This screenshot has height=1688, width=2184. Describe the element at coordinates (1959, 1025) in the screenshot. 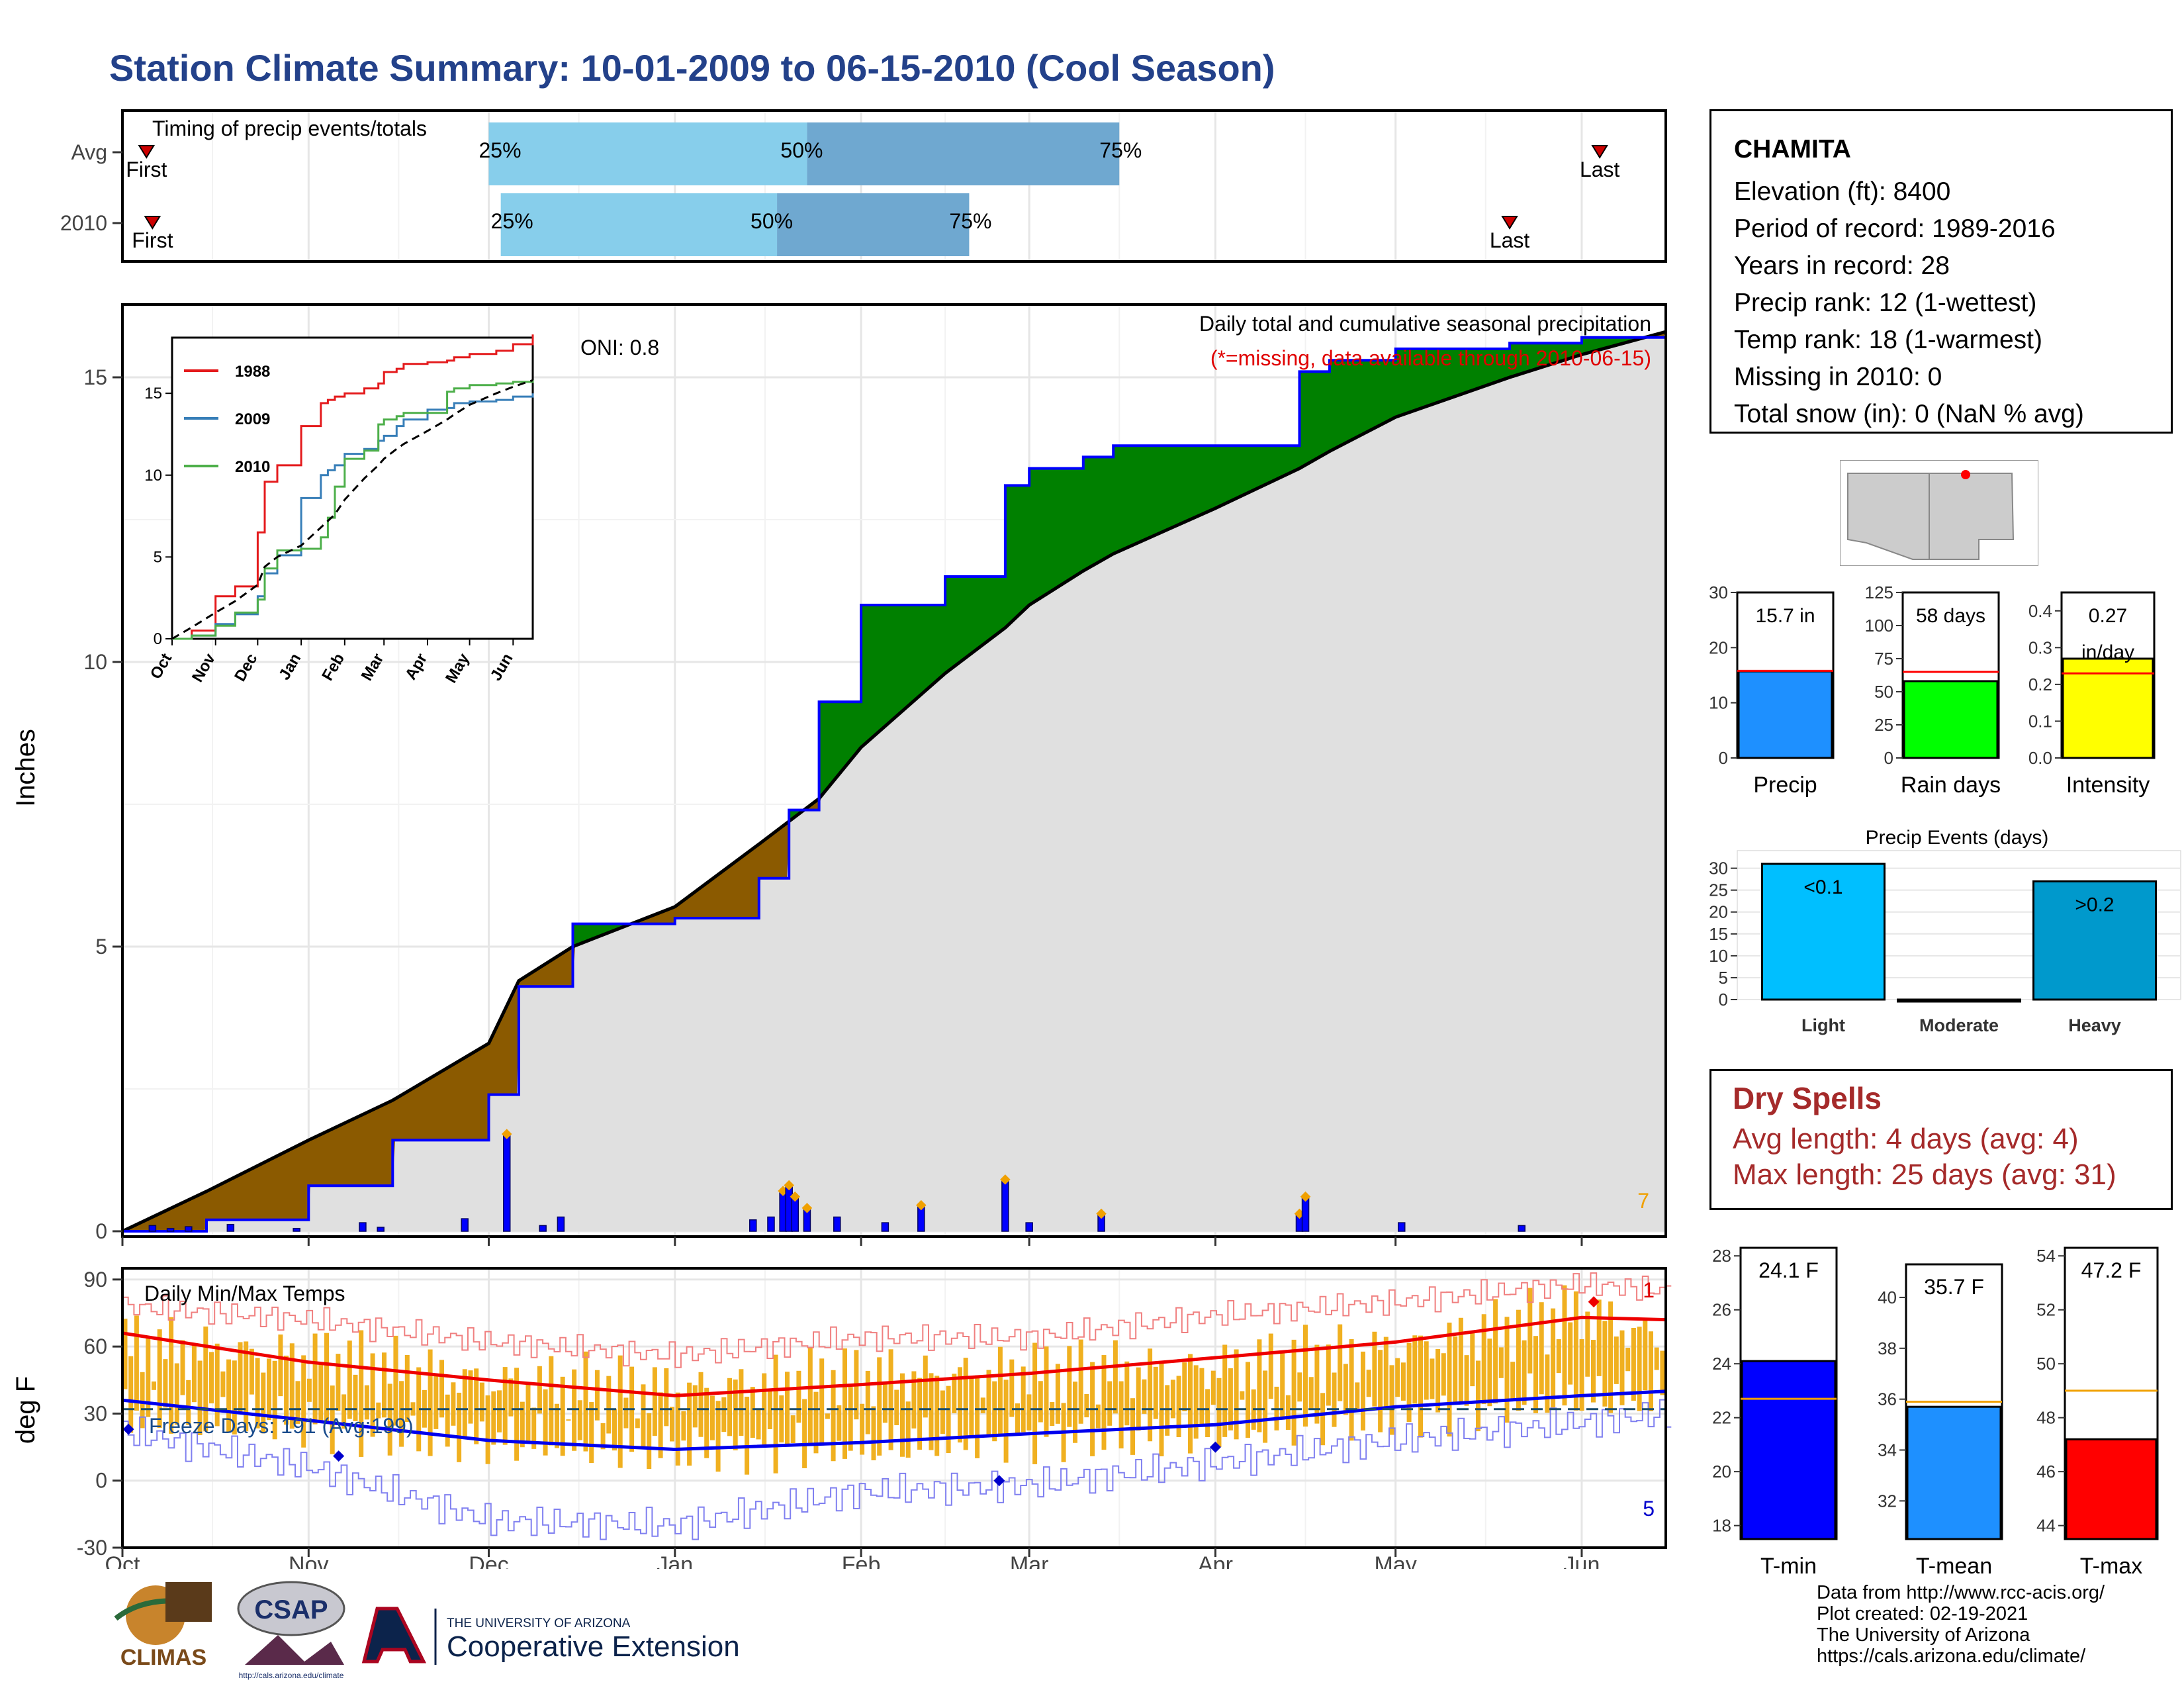

I see `events-bar-label: Moderate` at that location.